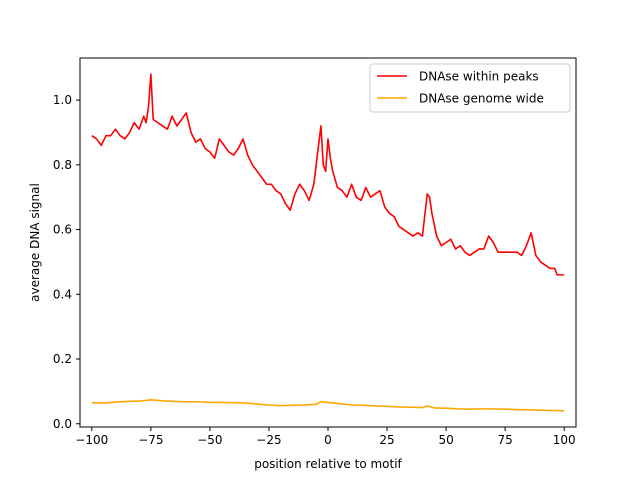  I want to click on x-axis: −100 −75 −50 −25 0 25 50 75 100, so click(325, 437).